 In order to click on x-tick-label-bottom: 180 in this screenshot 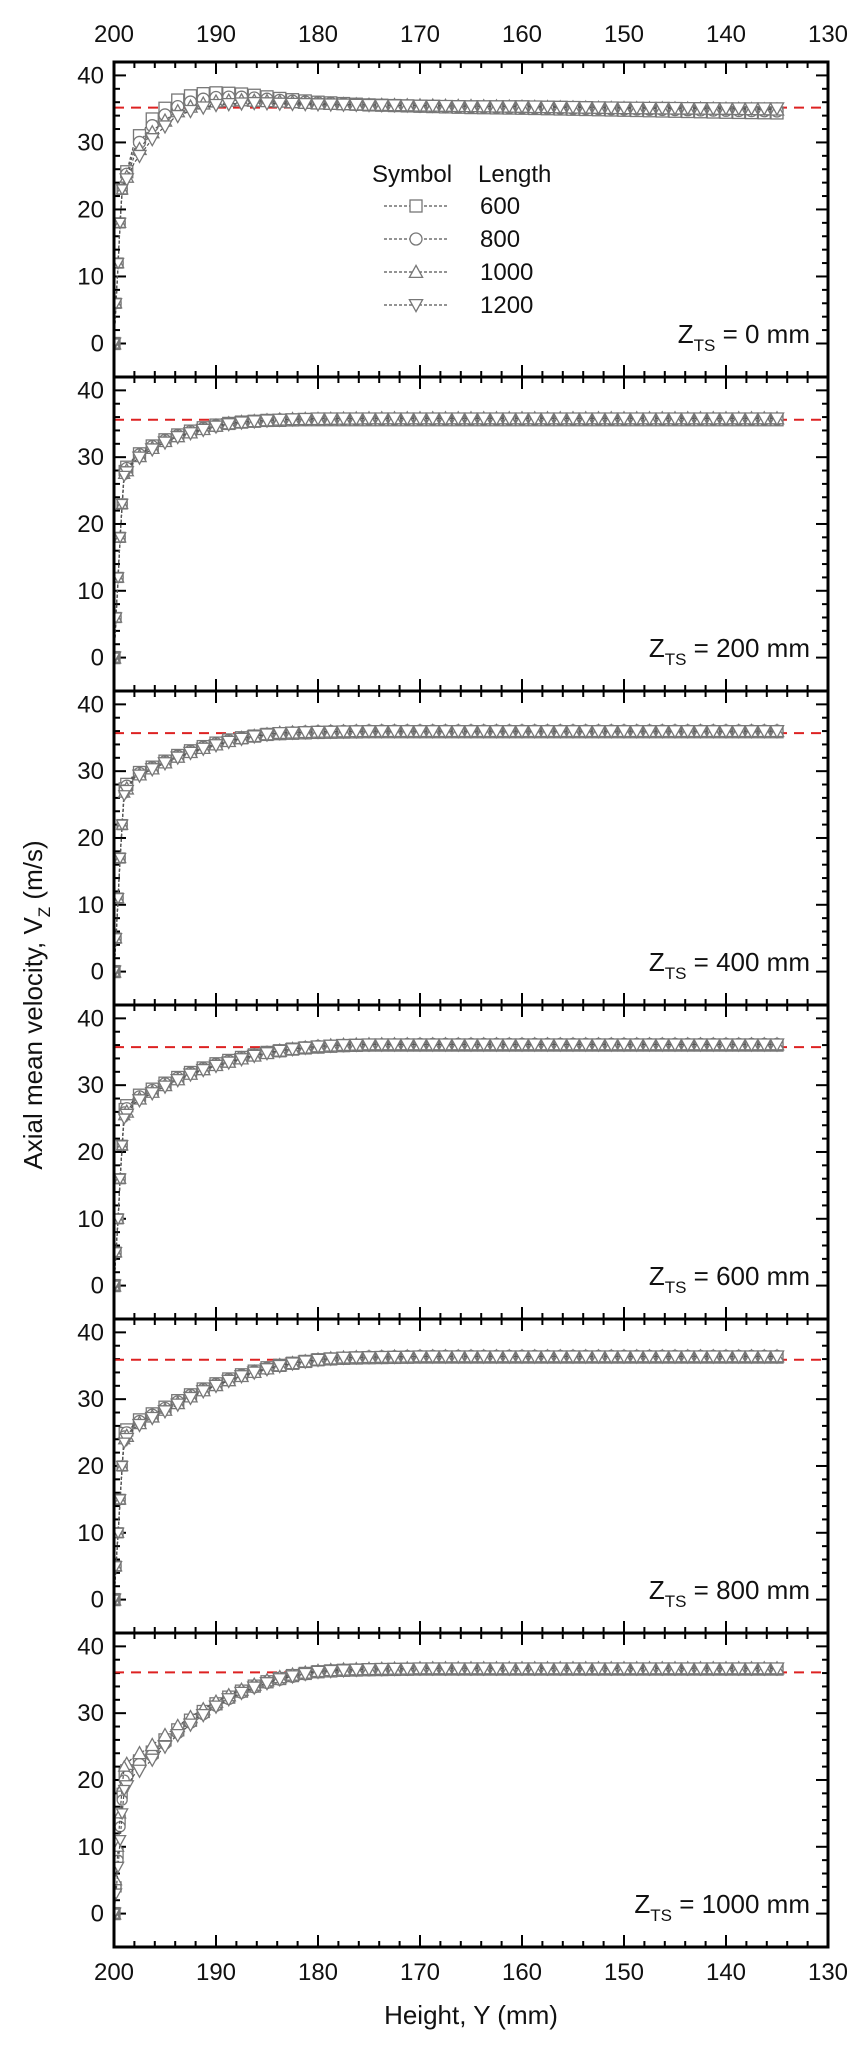, I will do `click(318, 1972)`.